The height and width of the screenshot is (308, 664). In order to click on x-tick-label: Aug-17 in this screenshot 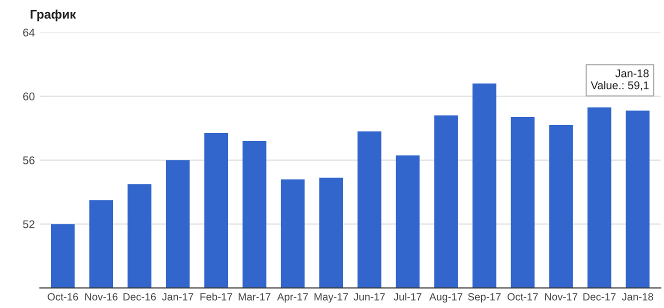, I will do `click(445, 298)`.